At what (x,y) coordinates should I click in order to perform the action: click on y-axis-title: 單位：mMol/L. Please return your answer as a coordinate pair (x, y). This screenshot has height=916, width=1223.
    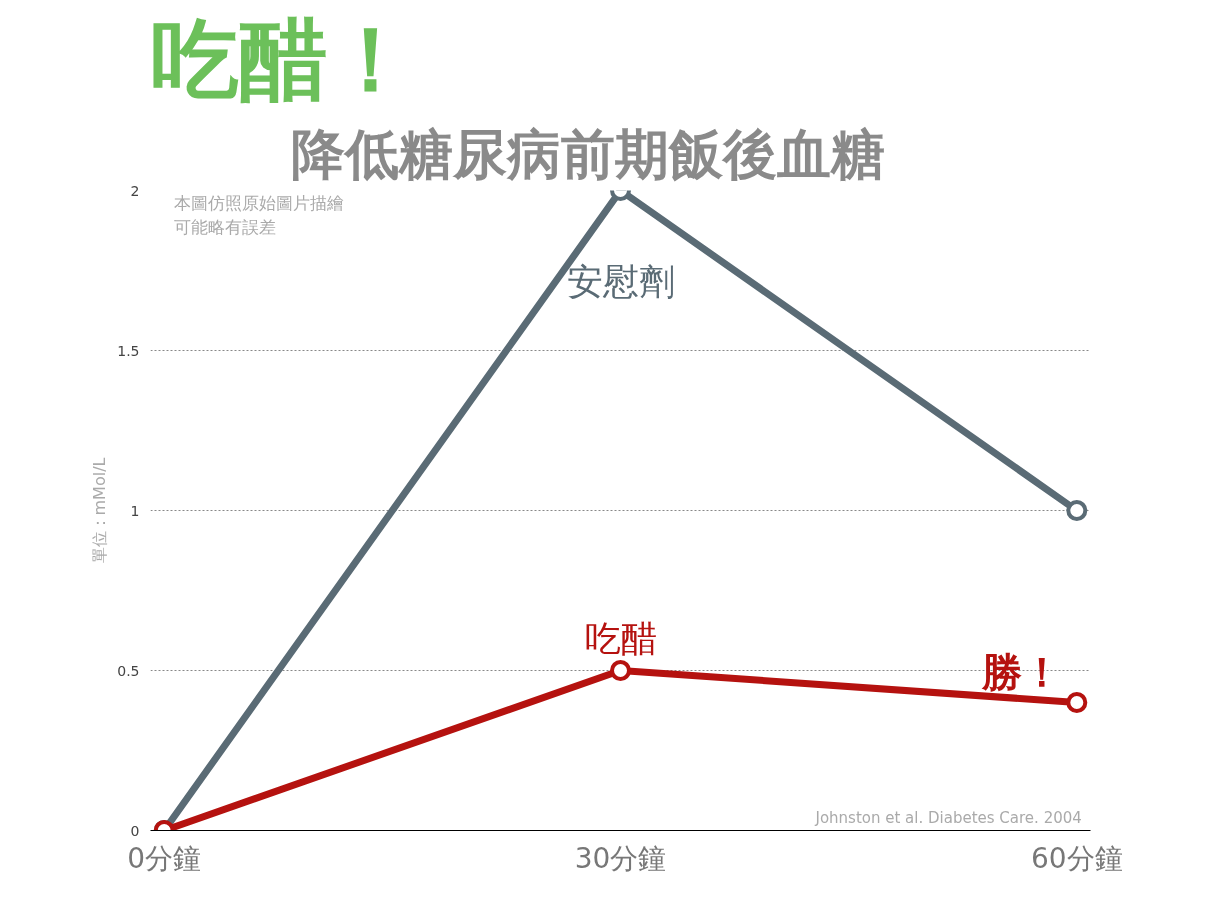
    Looking at the image, I should click on (100, 510).